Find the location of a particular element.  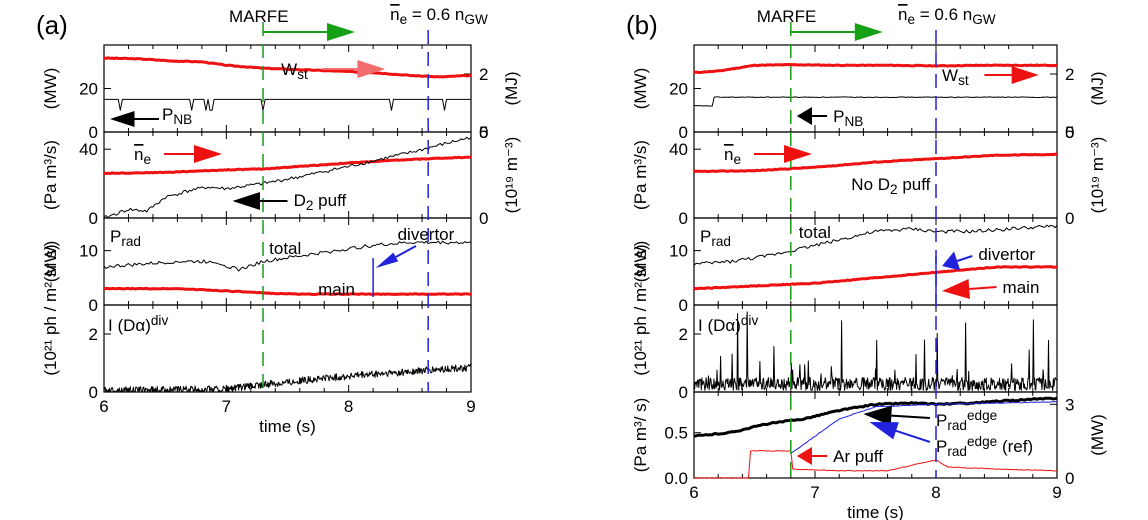

ne-label: ne is located at coordinates (732, 156).